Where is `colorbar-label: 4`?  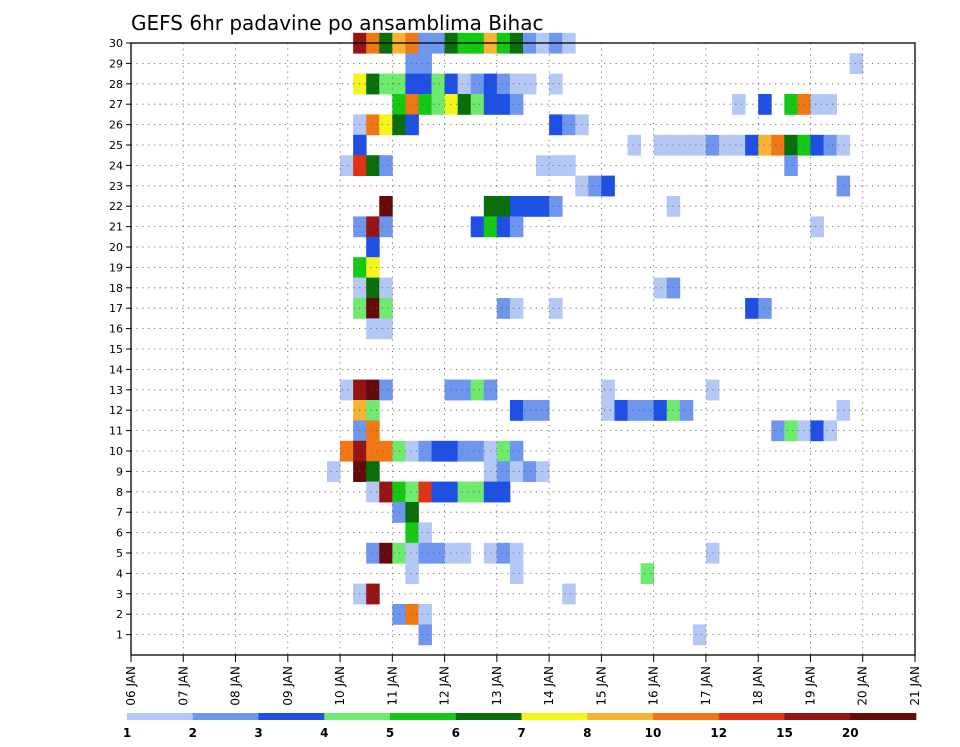
colorbar-label: 4 is located at coordinates (324, 733).